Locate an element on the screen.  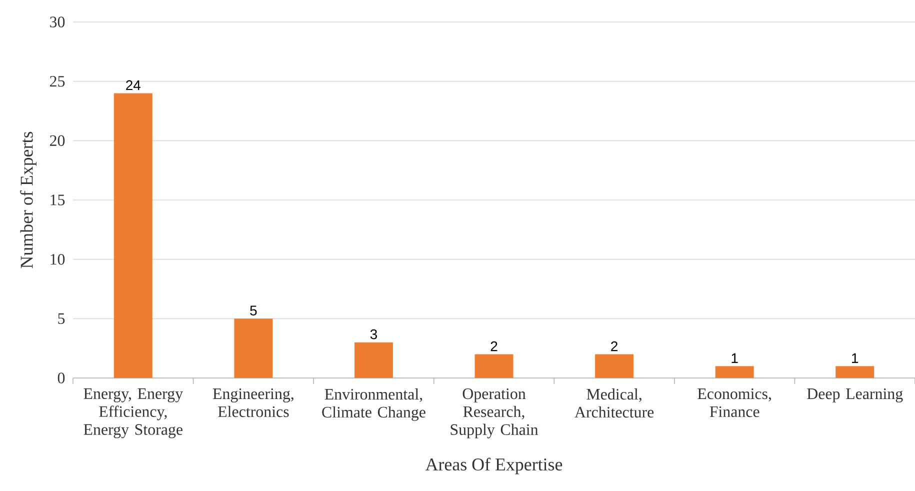
data-label: 24 is located at coordinates (133, 85).